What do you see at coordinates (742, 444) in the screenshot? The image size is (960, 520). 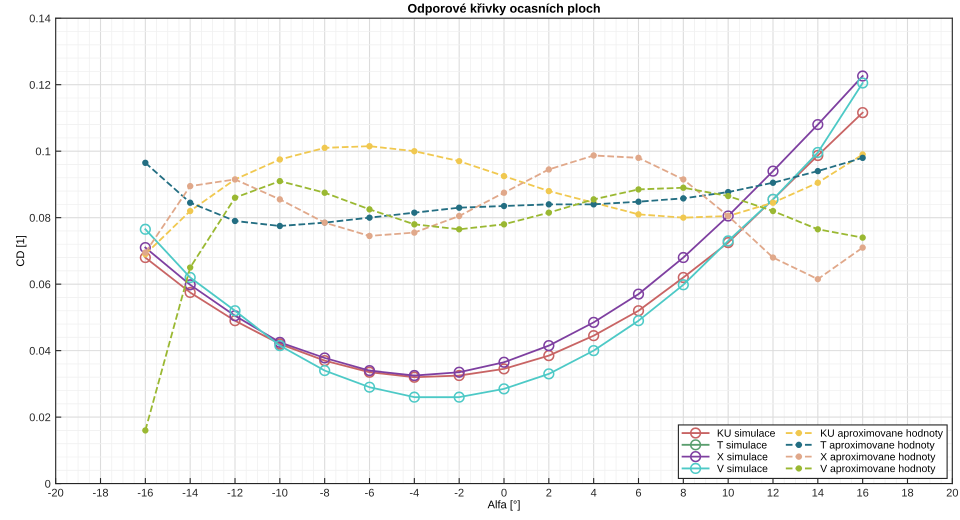 I see `legend-label: T simulace` at bounding box center [742, 444].